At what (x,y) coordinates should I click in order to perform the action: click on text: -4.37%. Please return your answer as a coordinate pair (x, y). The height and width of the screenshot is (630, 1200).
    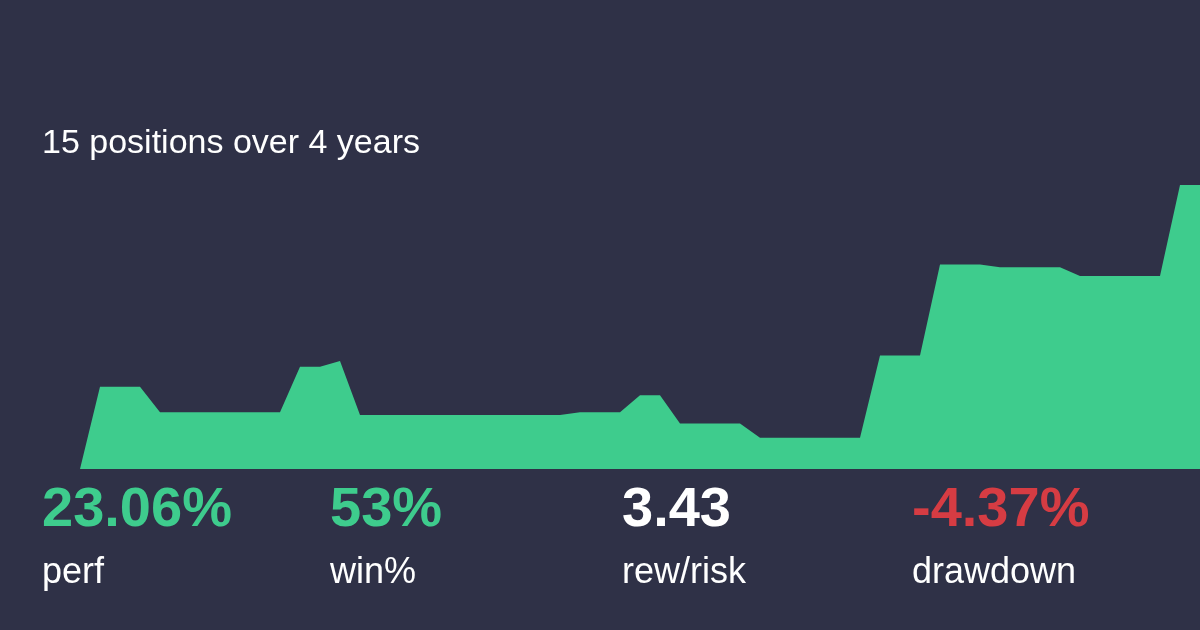
    Looking at the image, I should click on (1001, 506).